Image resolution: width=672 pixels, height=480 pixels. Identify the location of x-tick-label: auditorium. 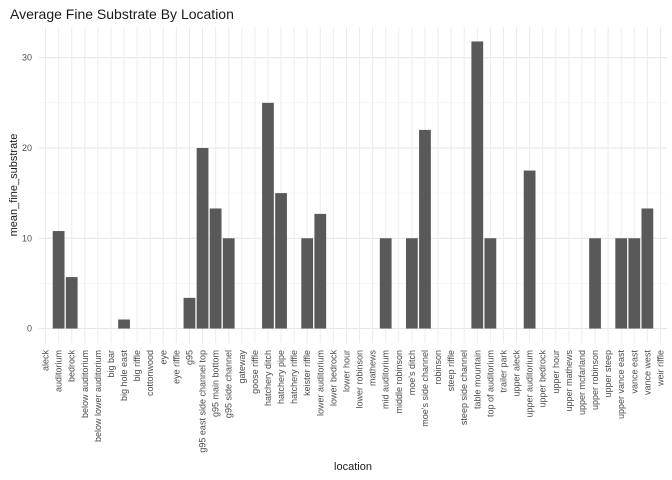
(59, 371).